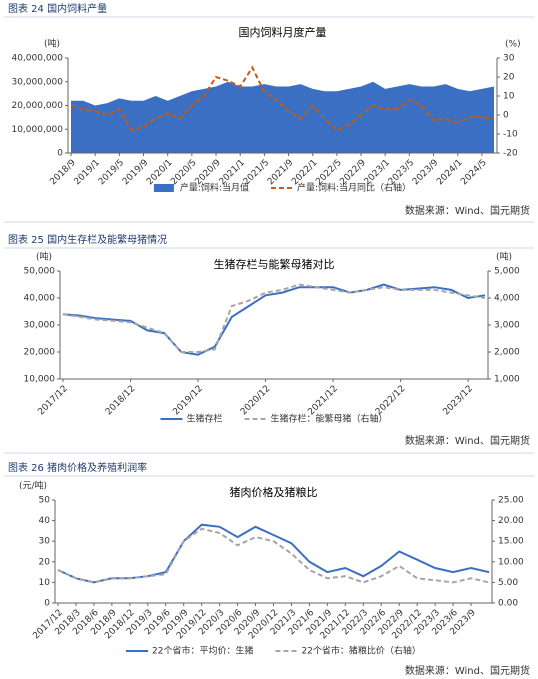 This screenshot has width=538, height=679. Describe the element at coordinates (273, 651) in the screenshot. I see `legend: 22个省市：平均价：生猪 22个省市：猪粮比价（右轴）` at that location.